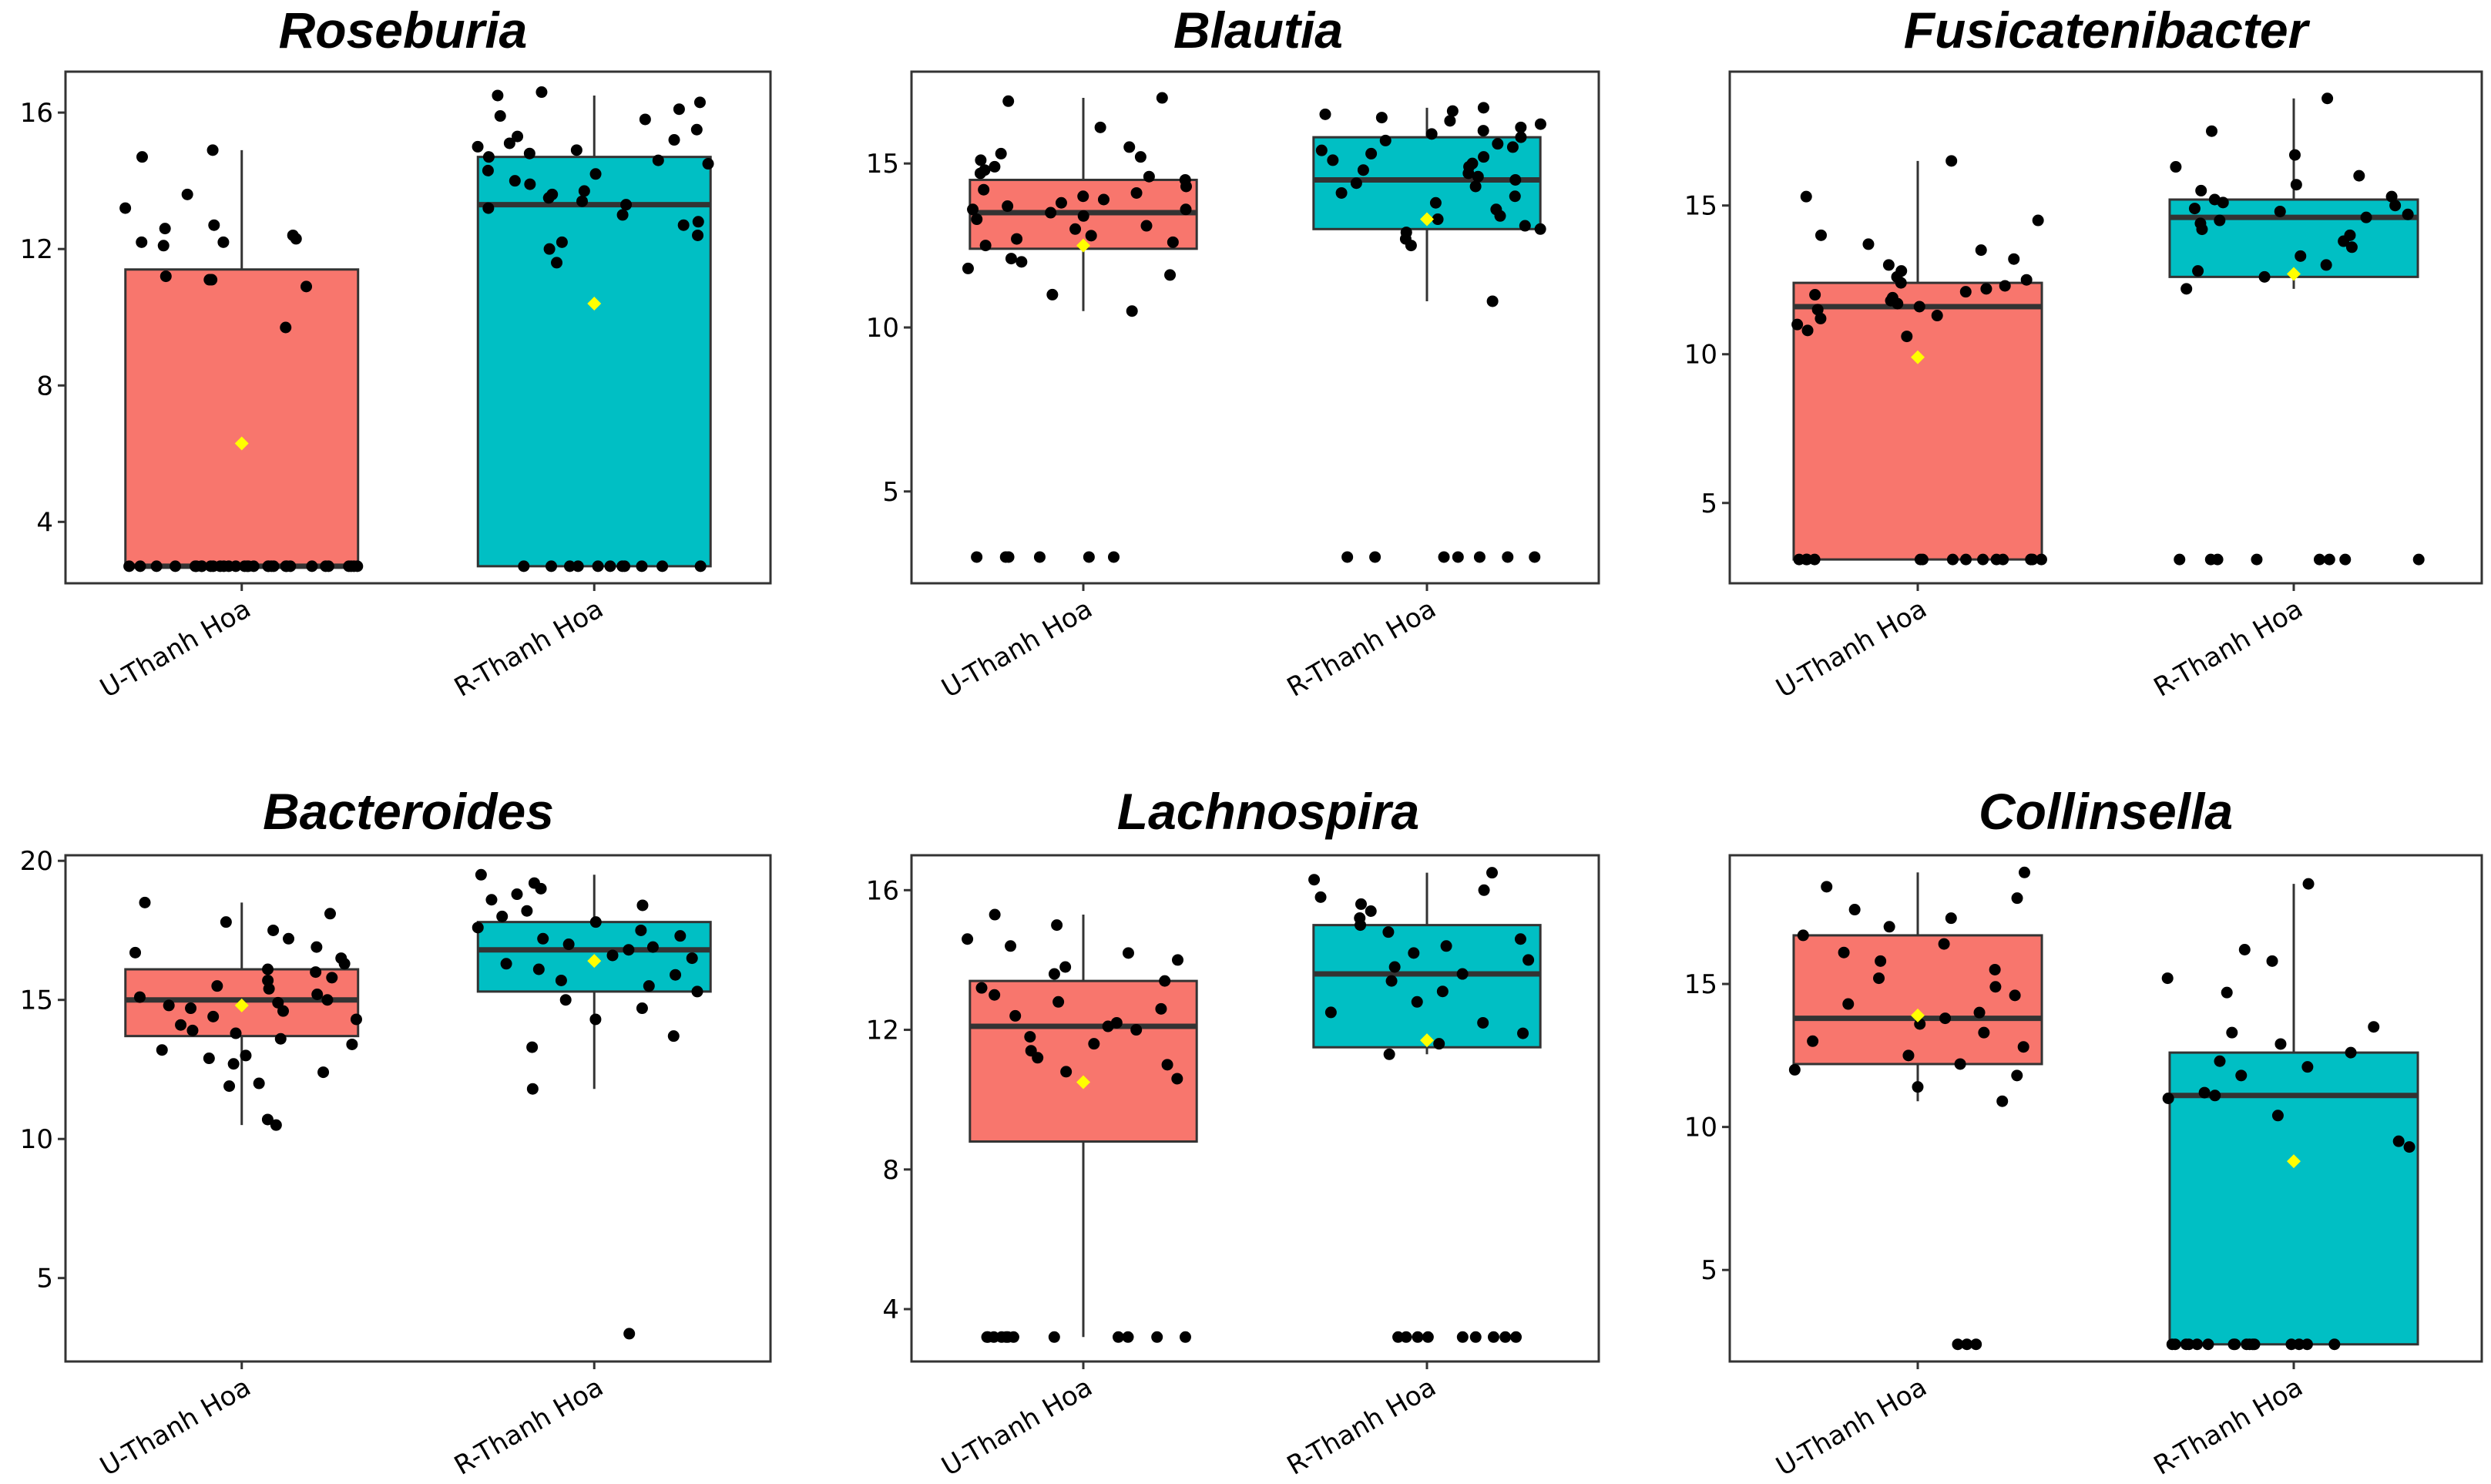 This screenshot has height=1484, width=2491. I want to click on x-tick-label: R-Thanh Hoa, so click(2228, 1426).